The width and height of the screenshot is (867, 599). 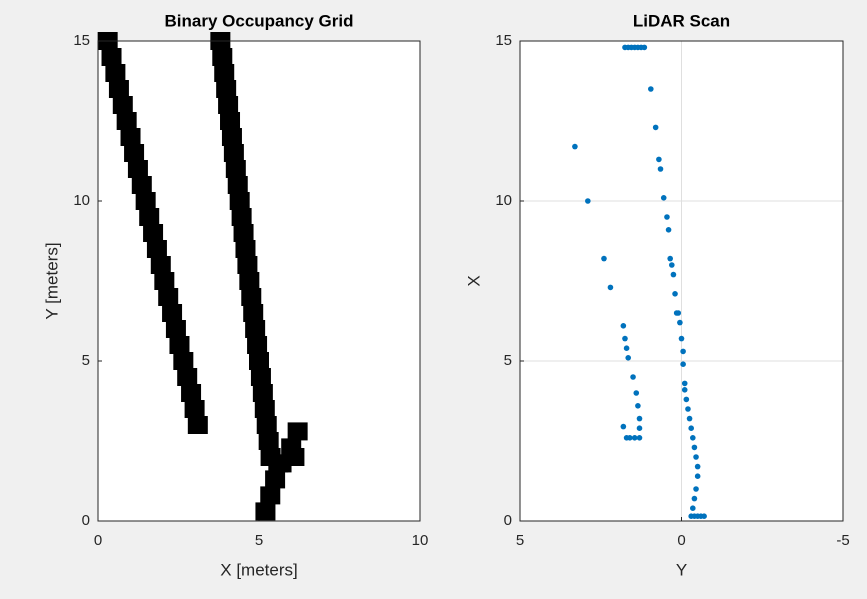 I want to click on y-axis-label: Y [meters], so click(x=51, y=280).